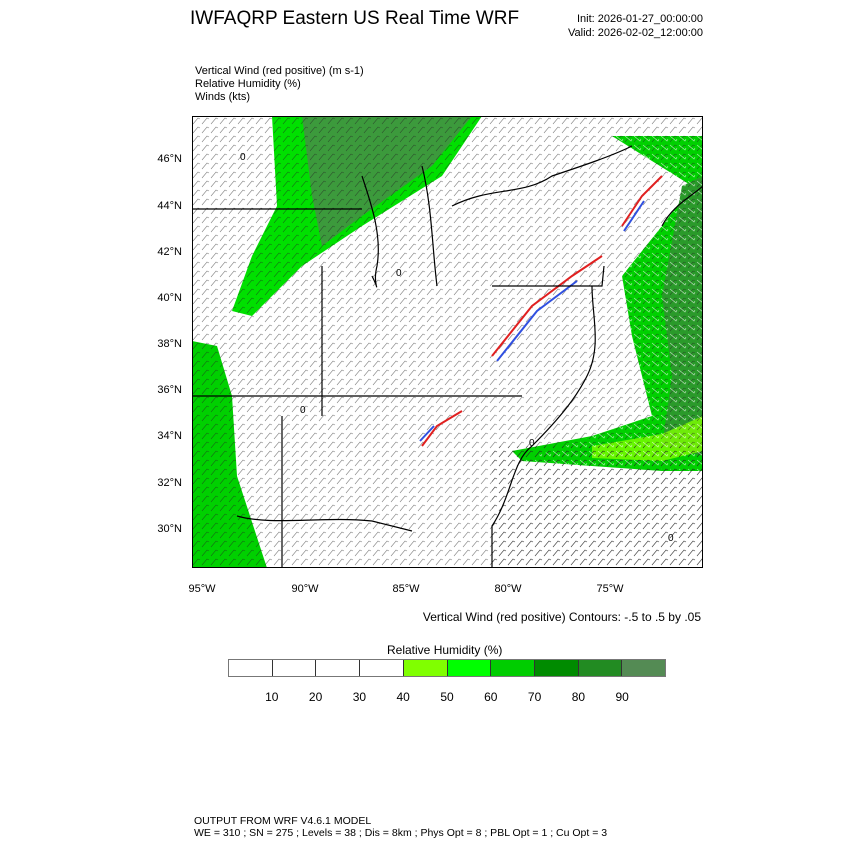  What do you see at coordinates (534, 697) in the screenshot?
I see `colorbar-label: 70` at bounding box center [534, 697].